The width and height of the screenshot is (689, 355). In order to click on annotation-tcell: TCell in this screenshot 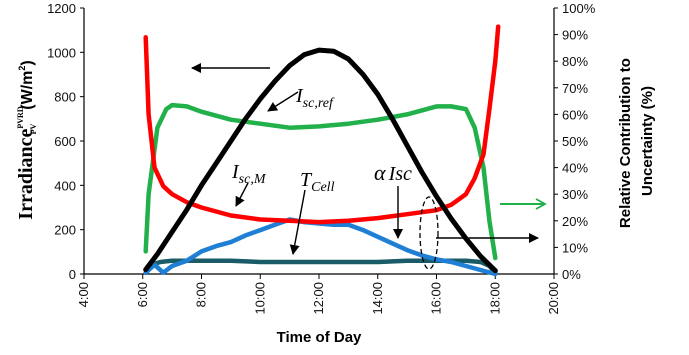, I will do `click(317, 182)`.